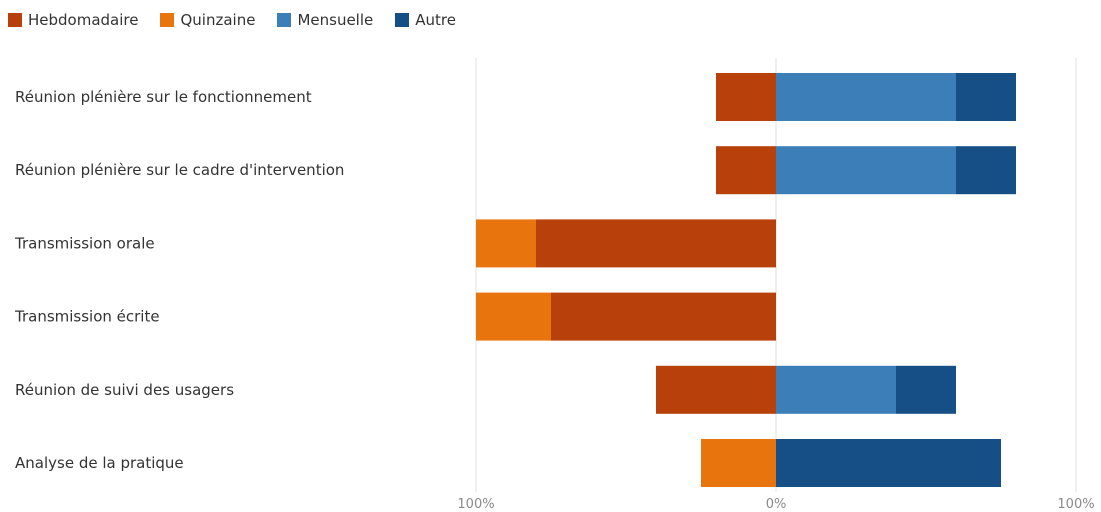  I want to click on legend-label: Mensuelle, so click(335, 20).